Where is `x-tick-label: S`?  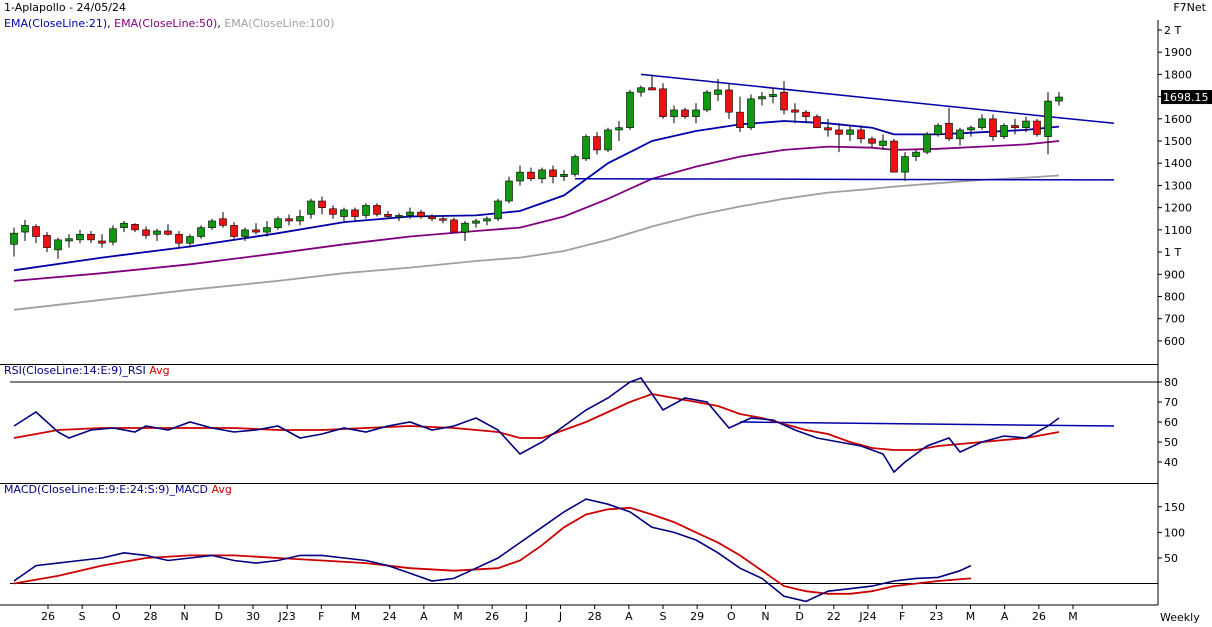 x-tick-label: S is located at coordinates (82, 616).